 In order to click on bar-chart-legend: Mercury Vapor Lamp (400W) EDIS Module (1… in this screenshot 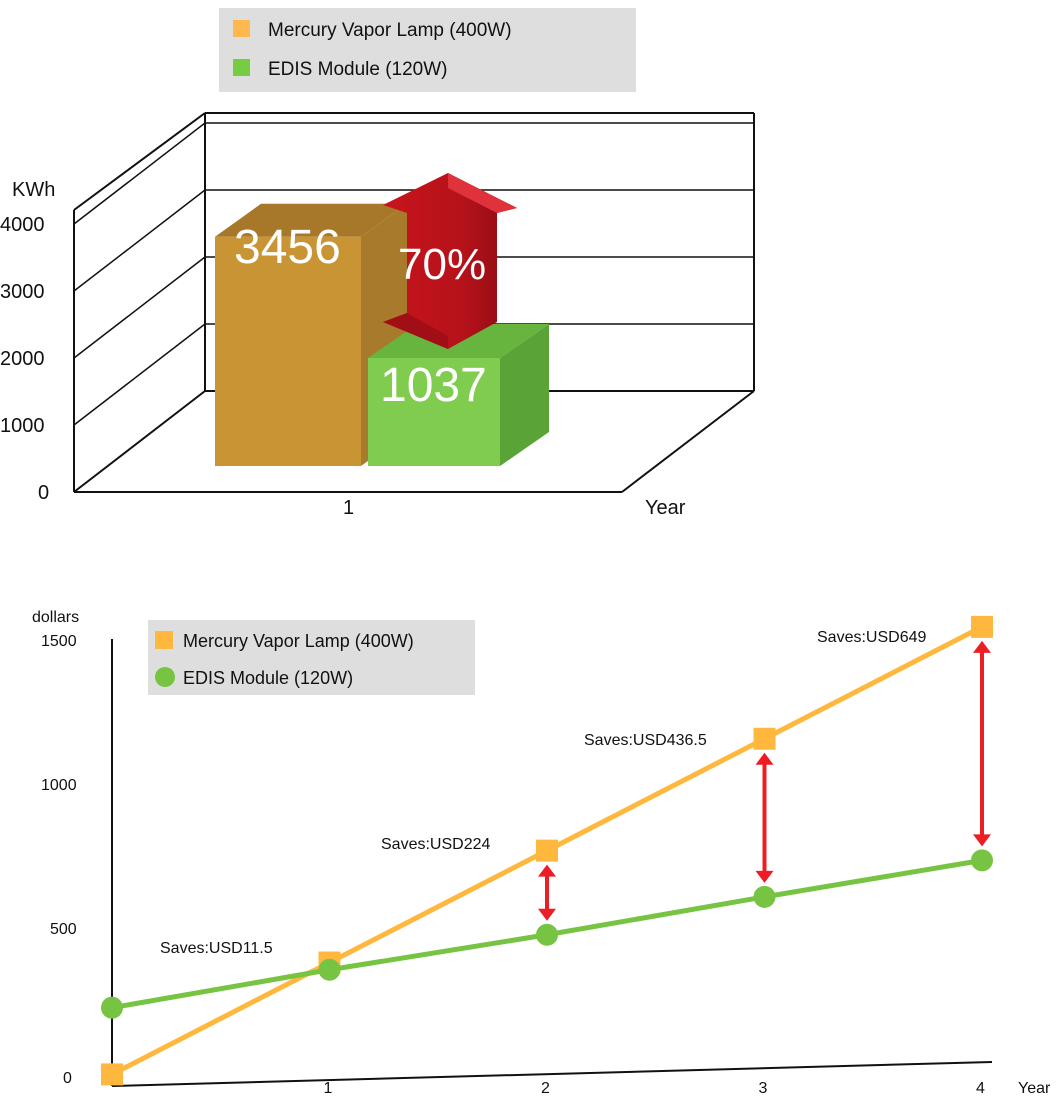, I will do `click(427, 50)`.